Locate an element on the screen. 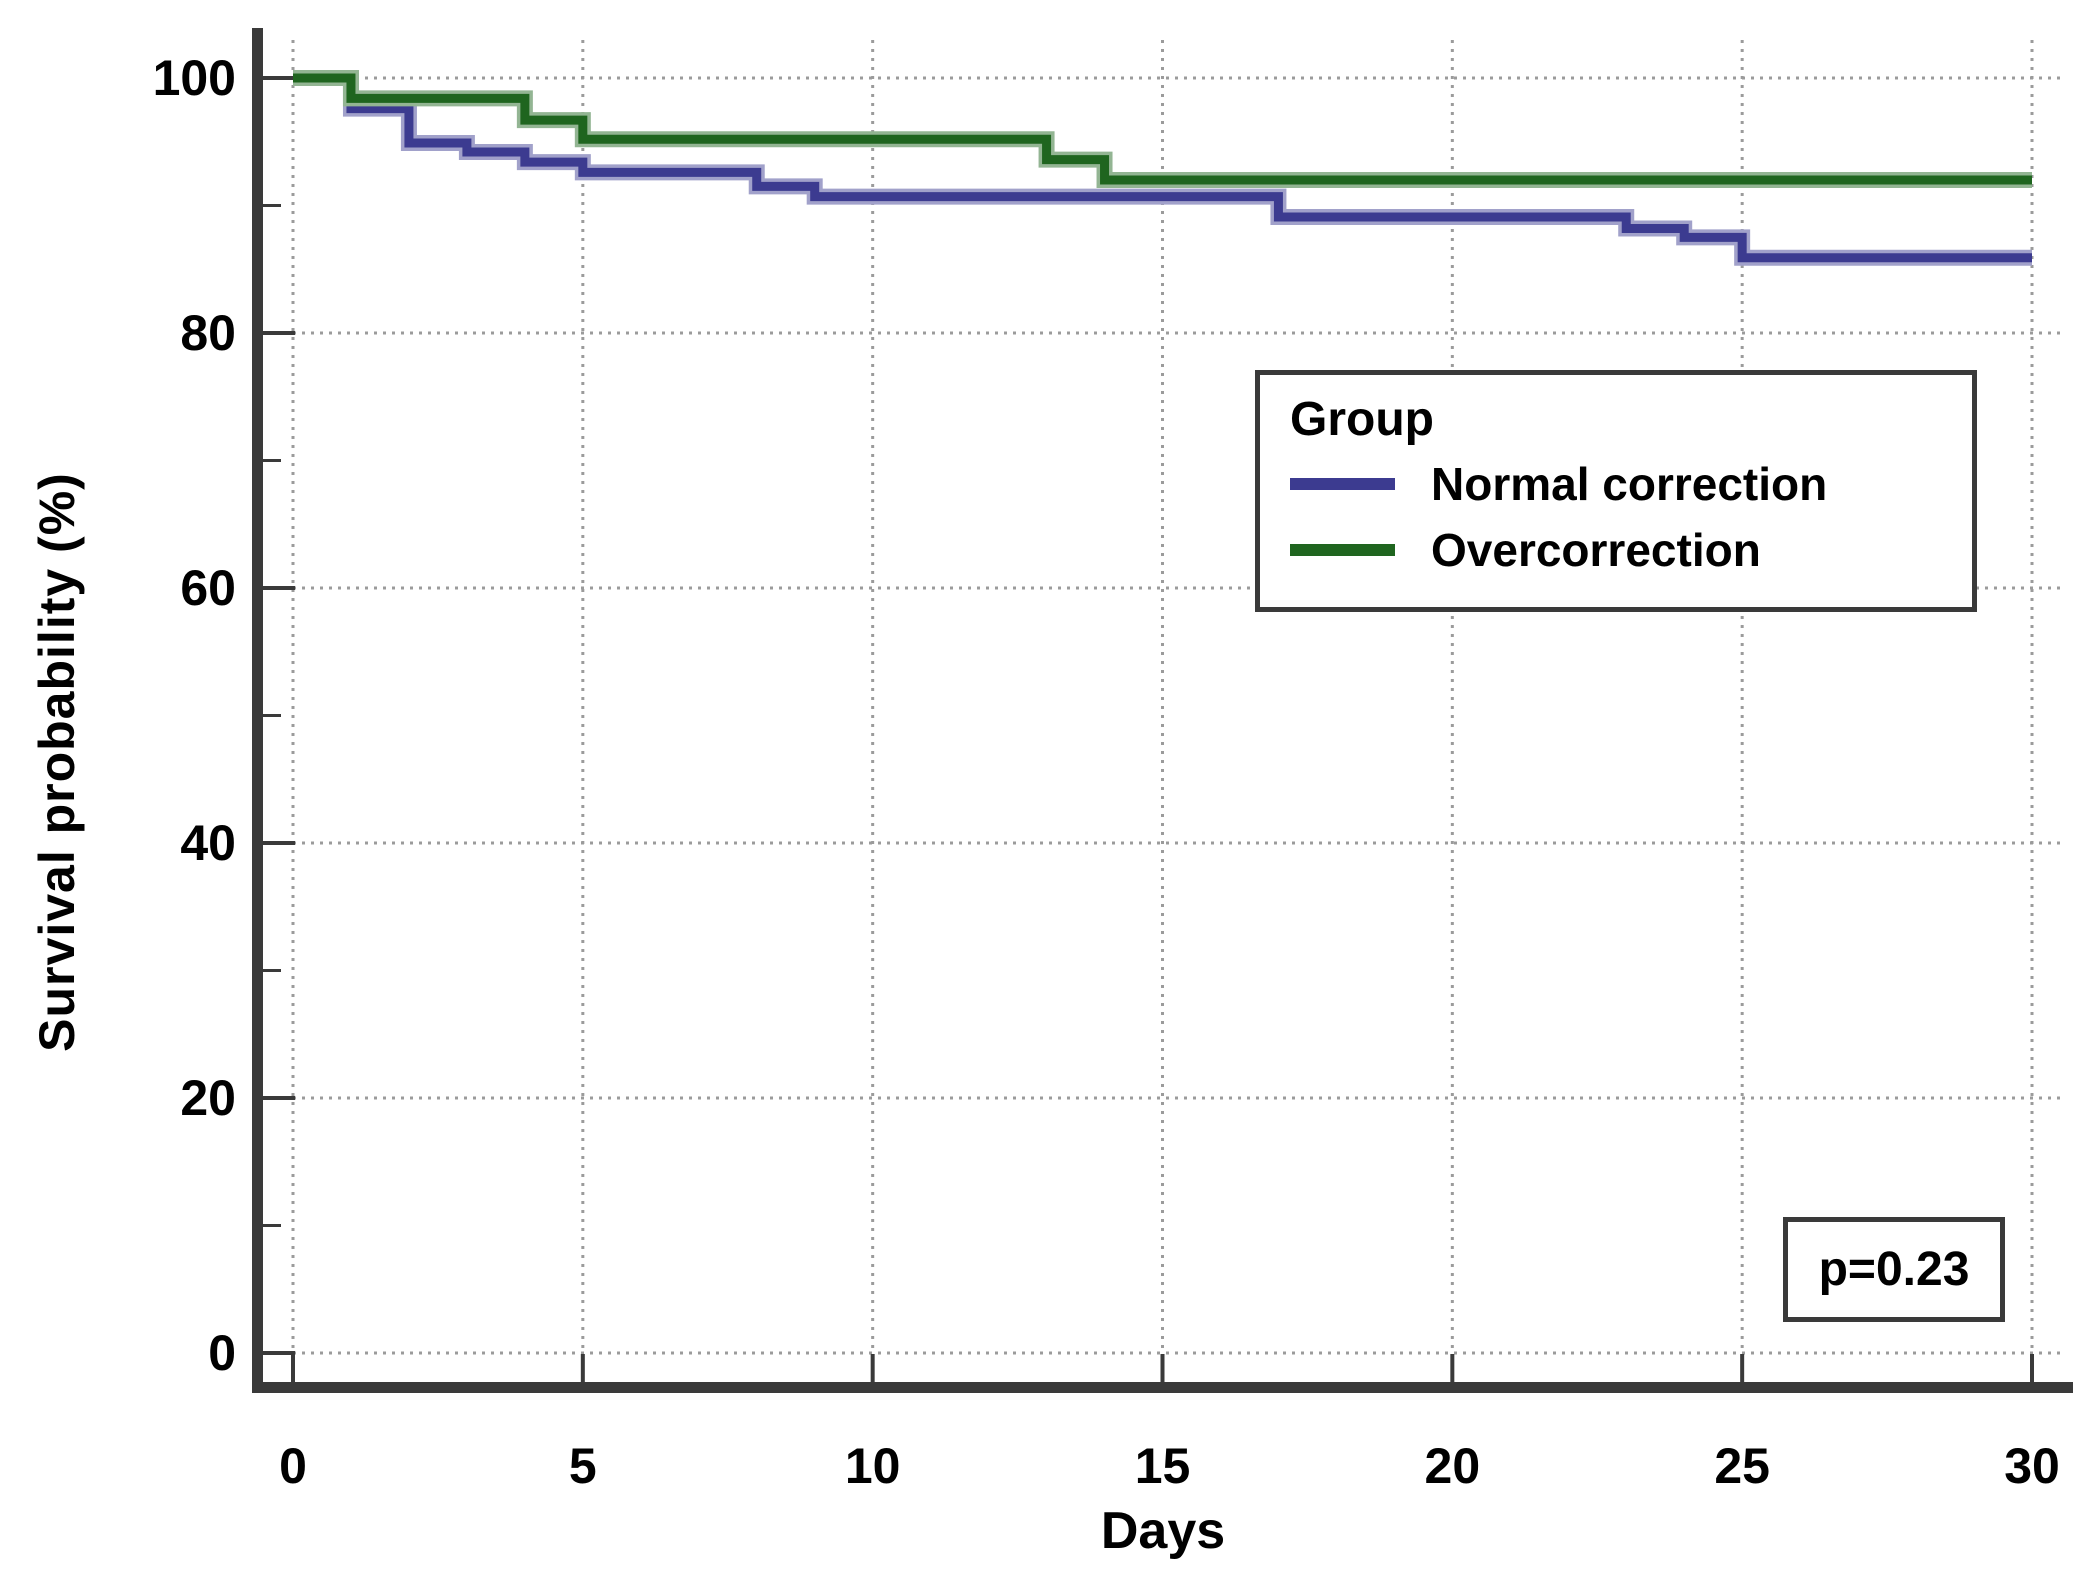  x-tick-label-10: 10 is located at coordinates (873, 1466).